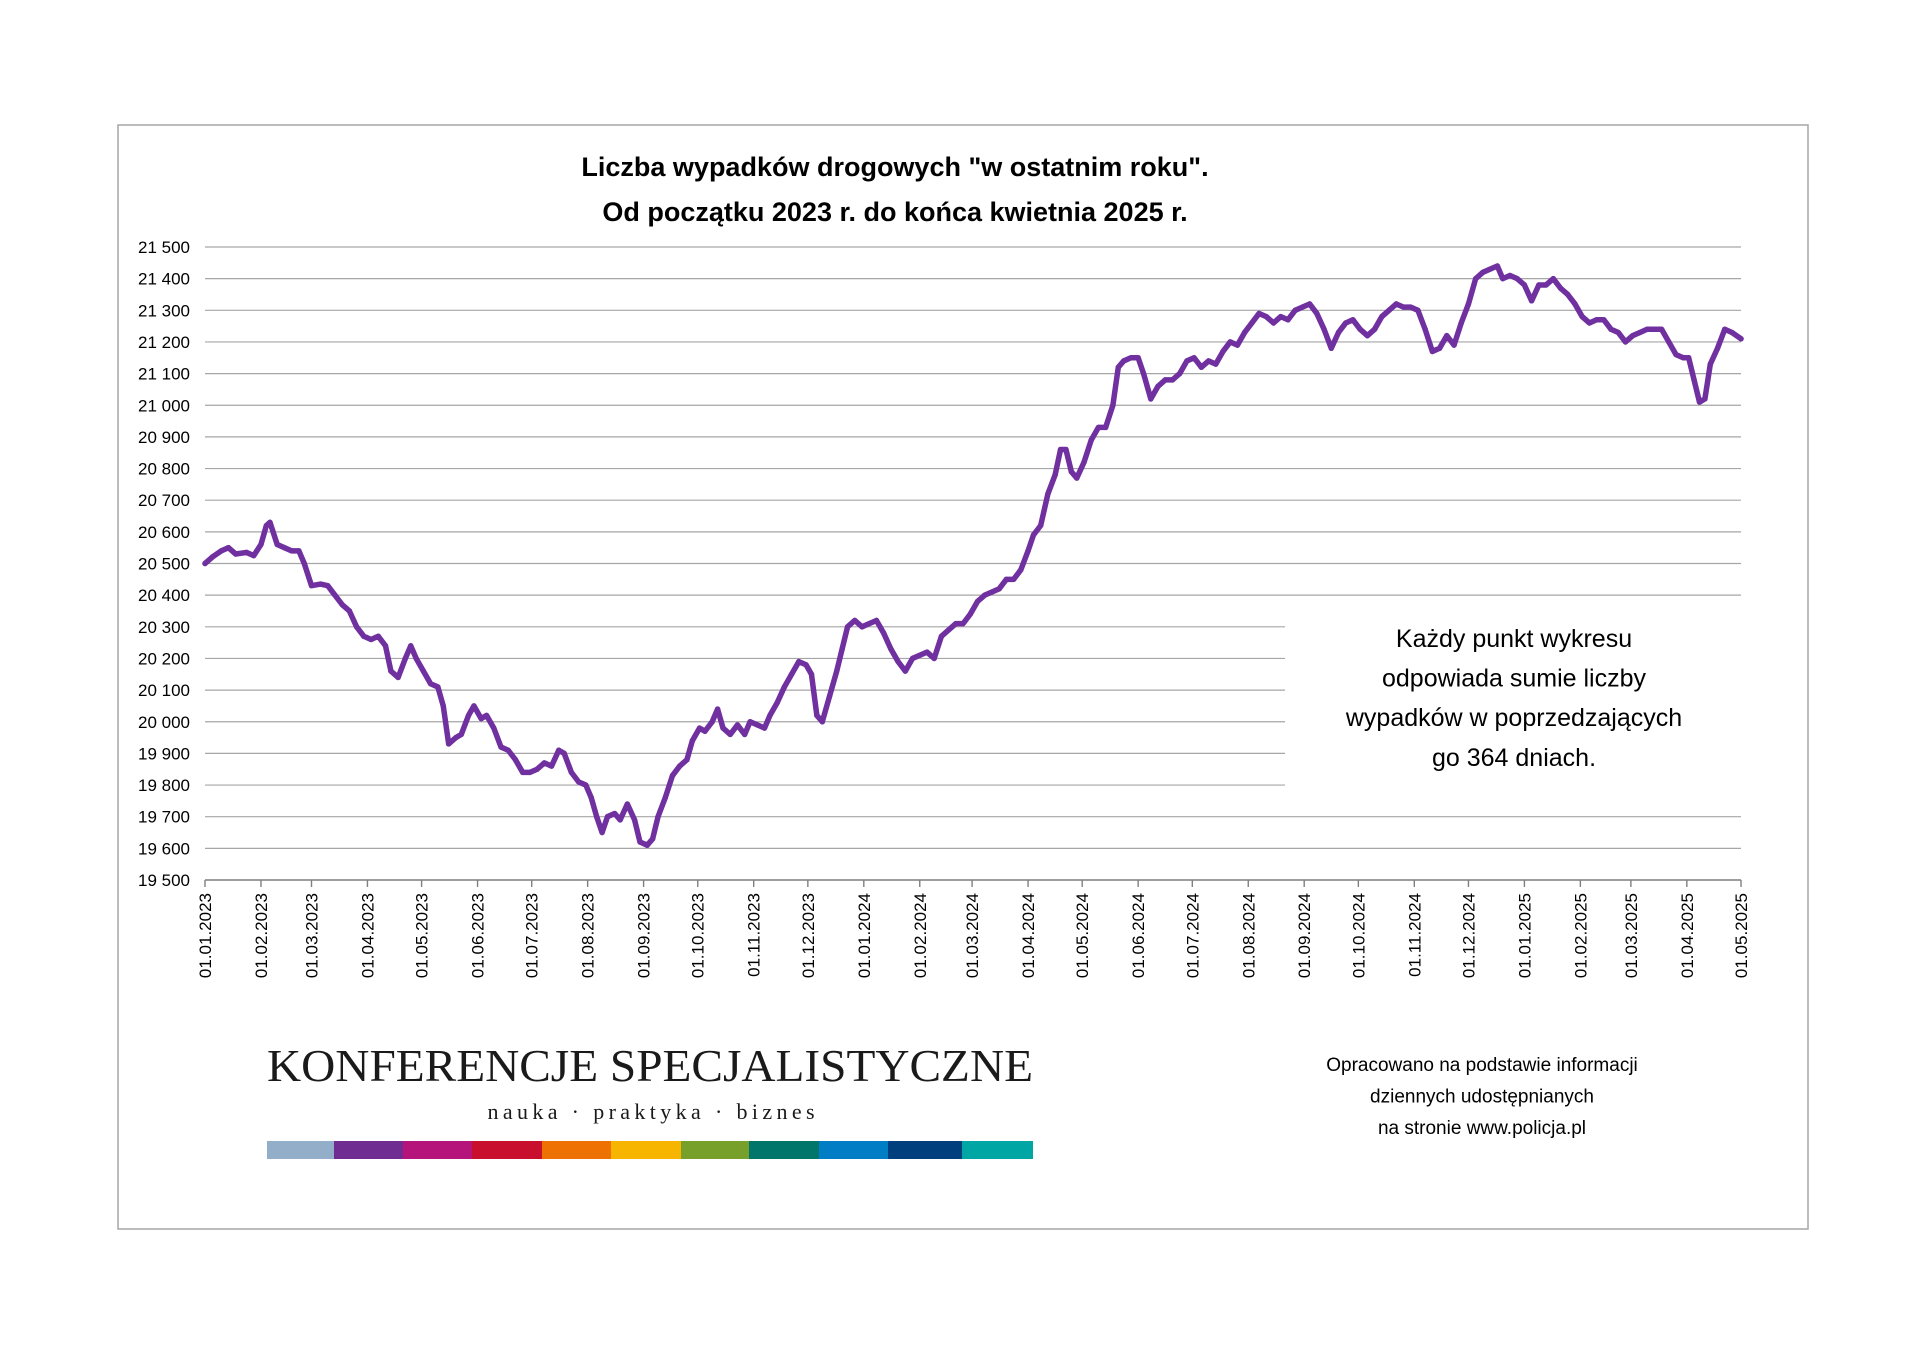 The width and height of the screenshot is (1920, 1358). What do you see at coordinates (1082, 935) in the screenshot?
I see `x-tick-label: 01.05.2024` at bounding box center [1082, 935].